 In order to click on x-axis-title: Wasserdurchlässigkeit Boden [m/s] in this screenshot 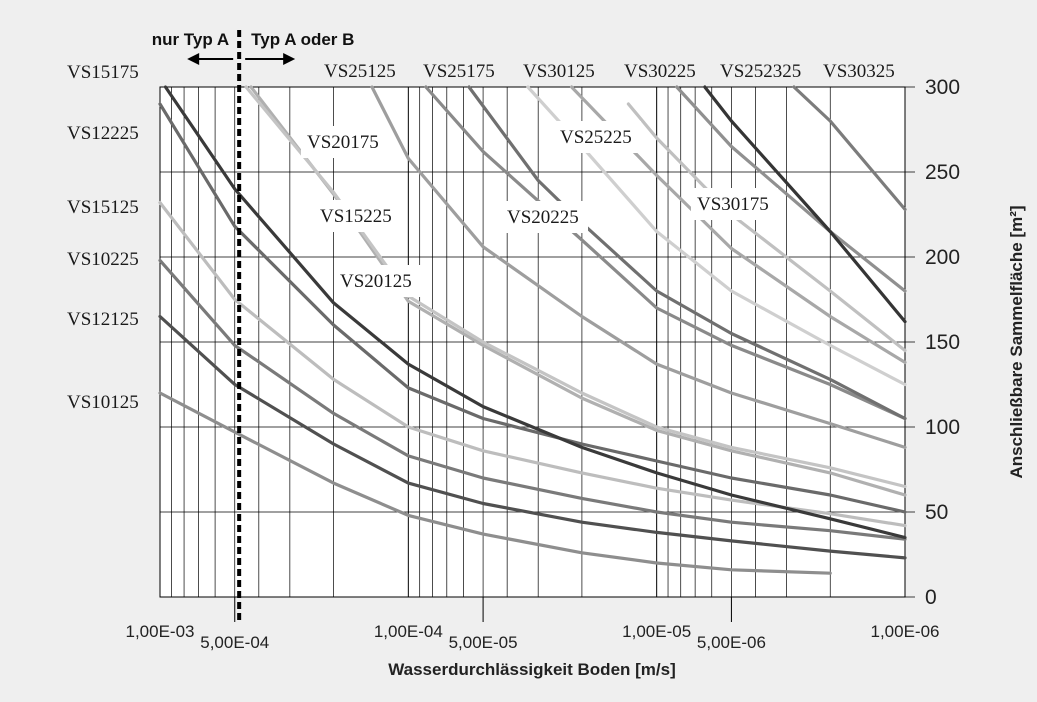, I will do `click(532, 669)`.